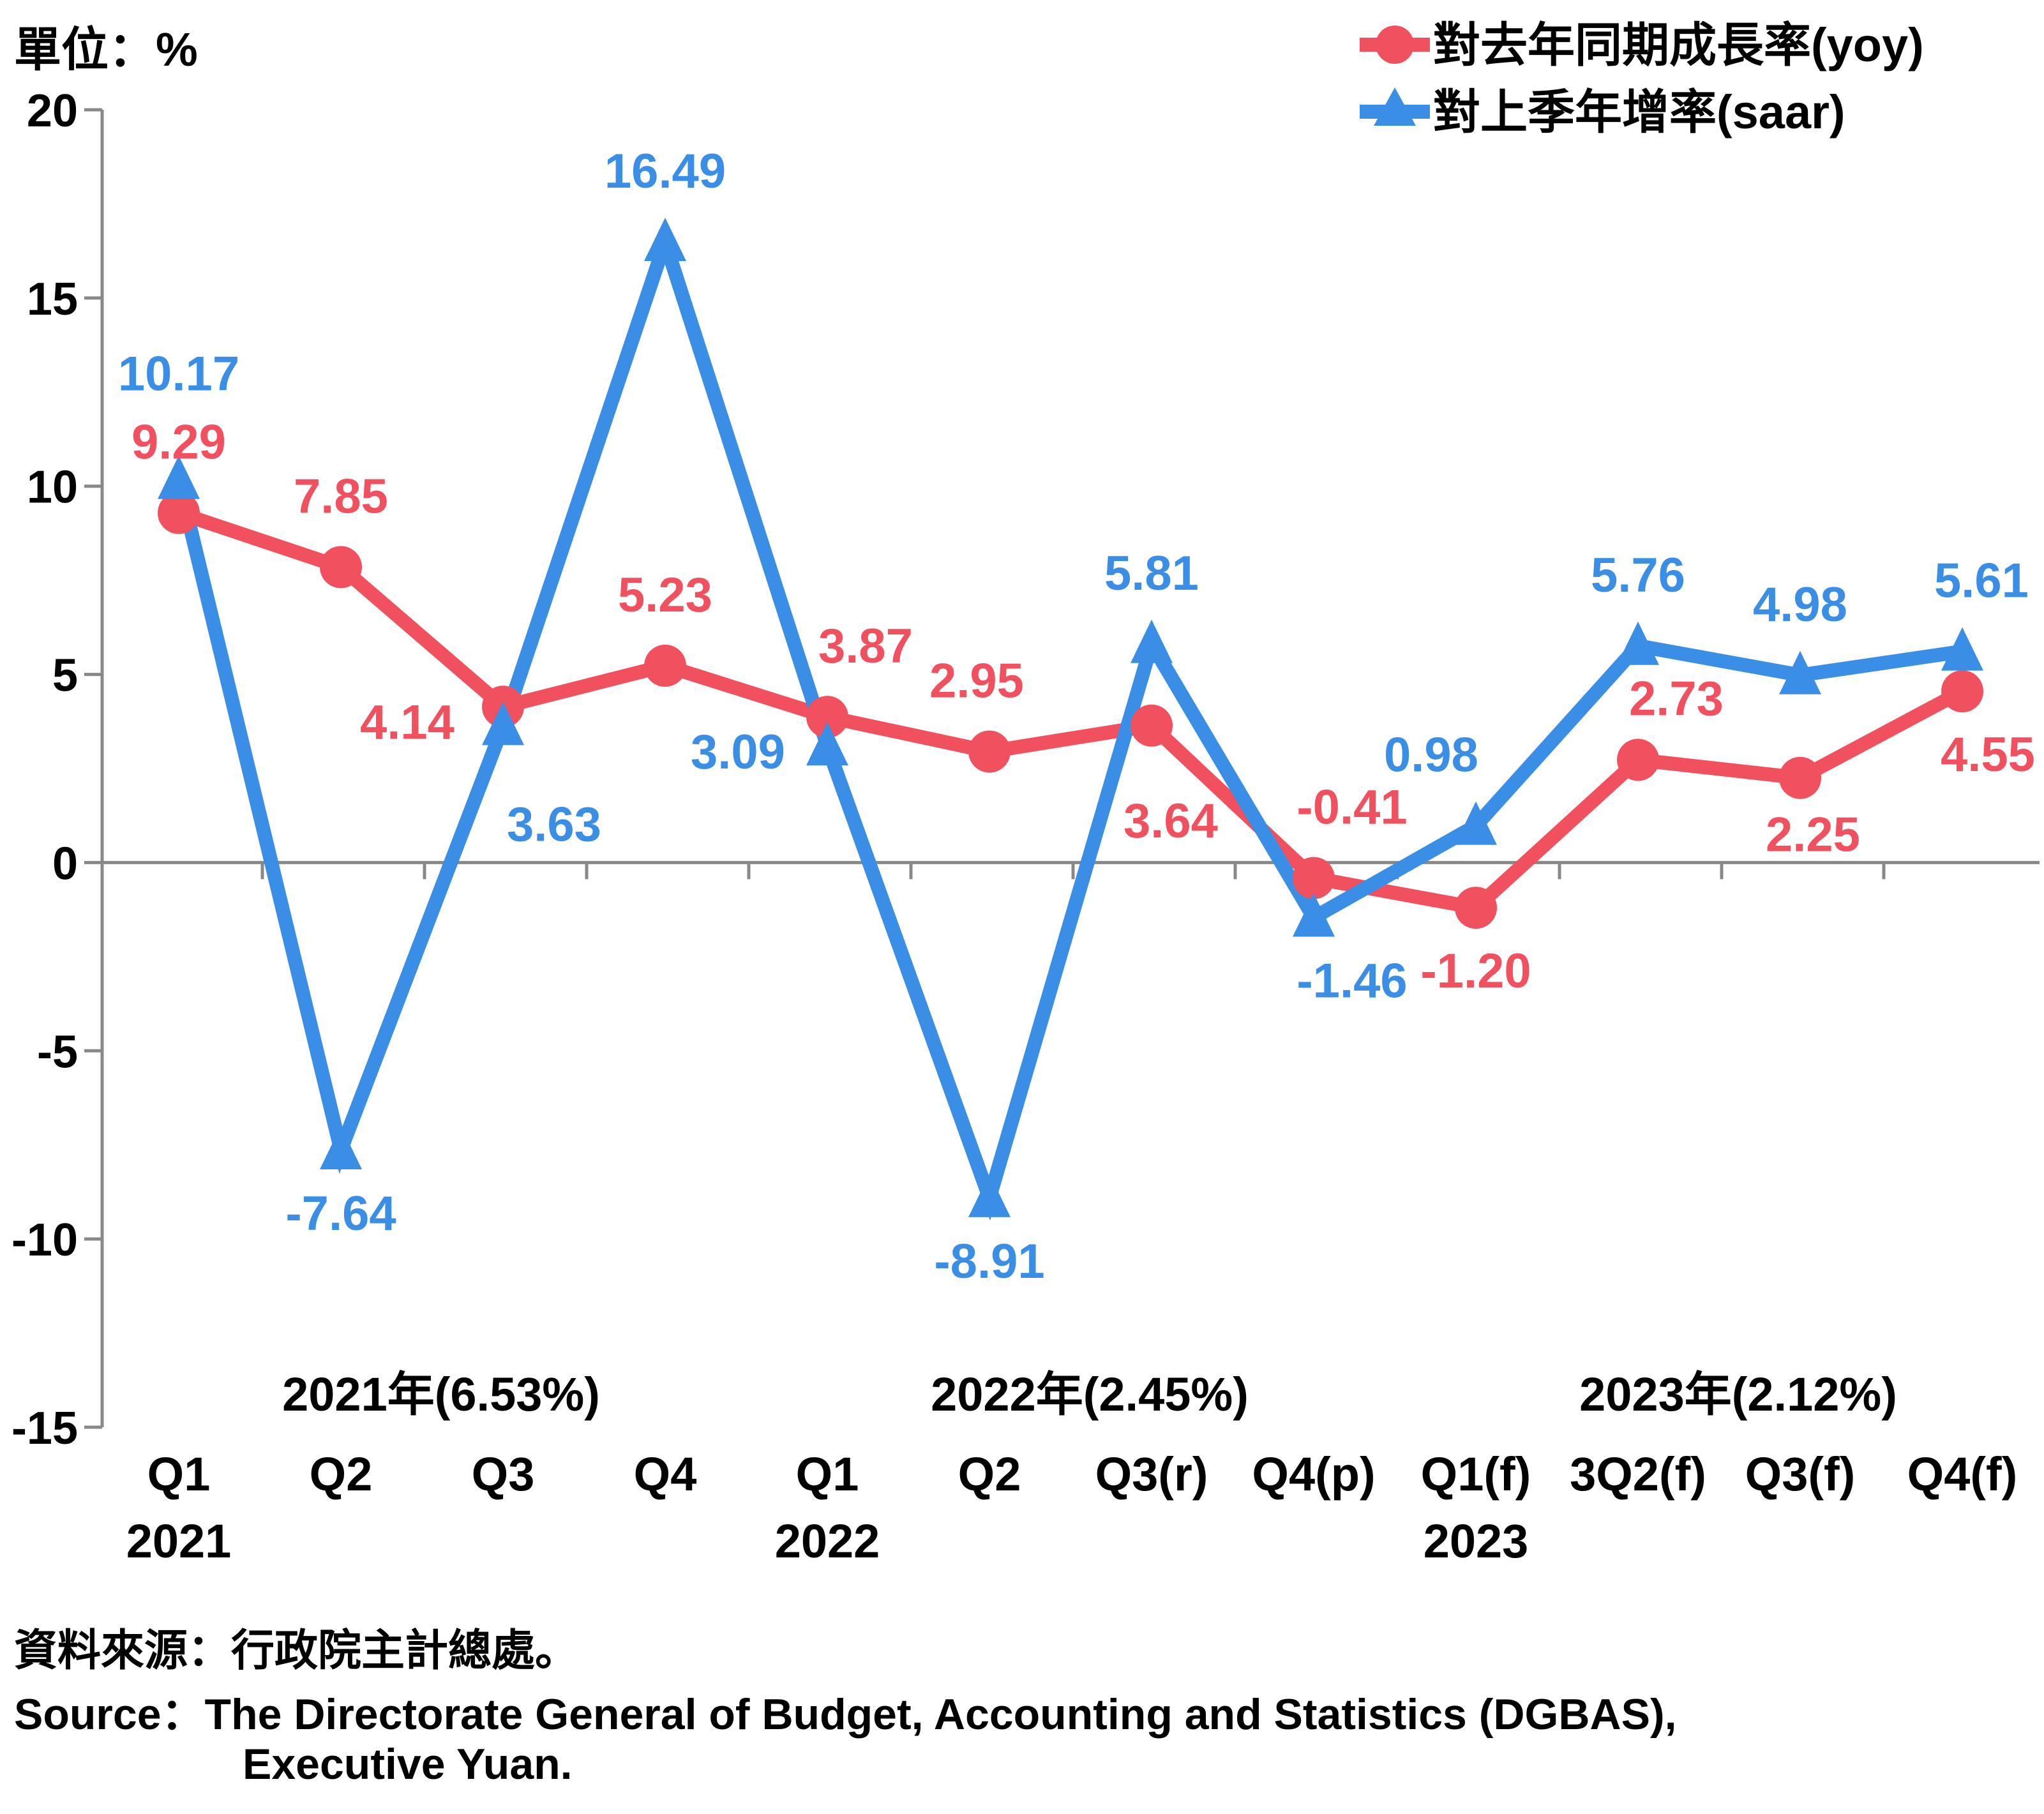 The height and width of the screenshot is (1814, 2044). What do you see at coordinates (65, 675) in the screenshot?
I see `y-tick-label: 5` at bounding box center [65, 675].